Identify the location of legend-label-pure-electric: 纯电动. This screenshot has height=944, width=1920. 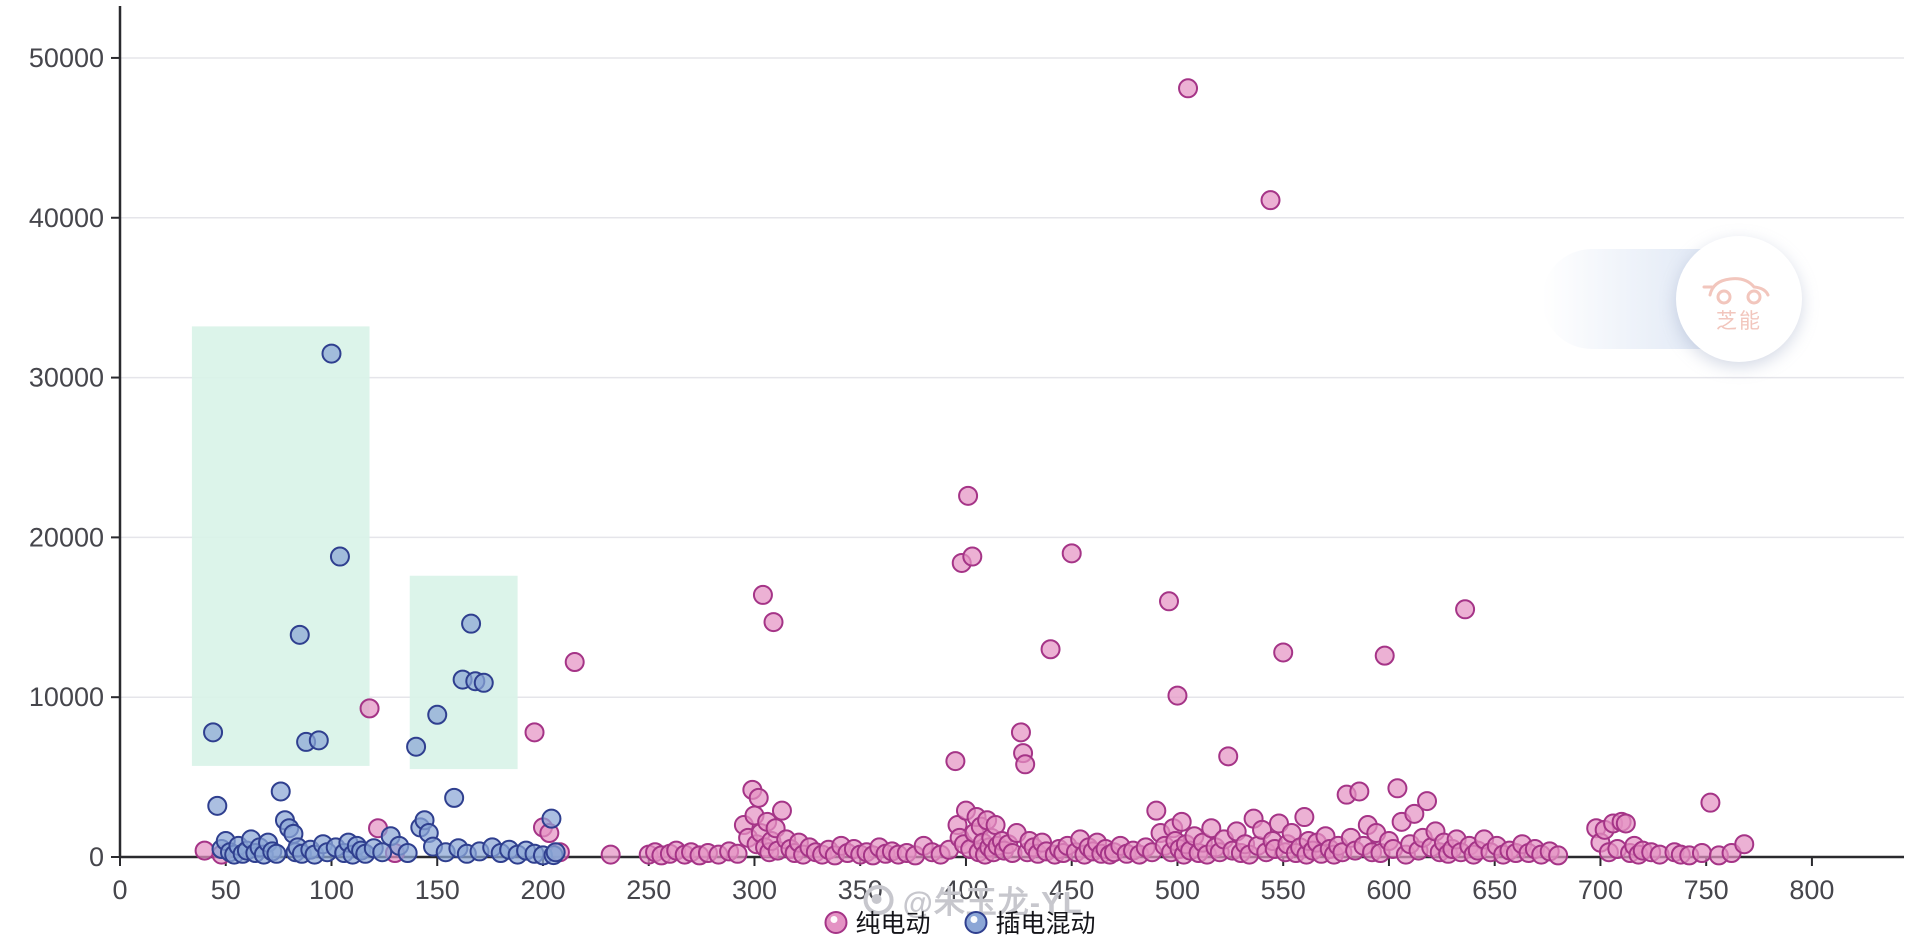
(893, 924).